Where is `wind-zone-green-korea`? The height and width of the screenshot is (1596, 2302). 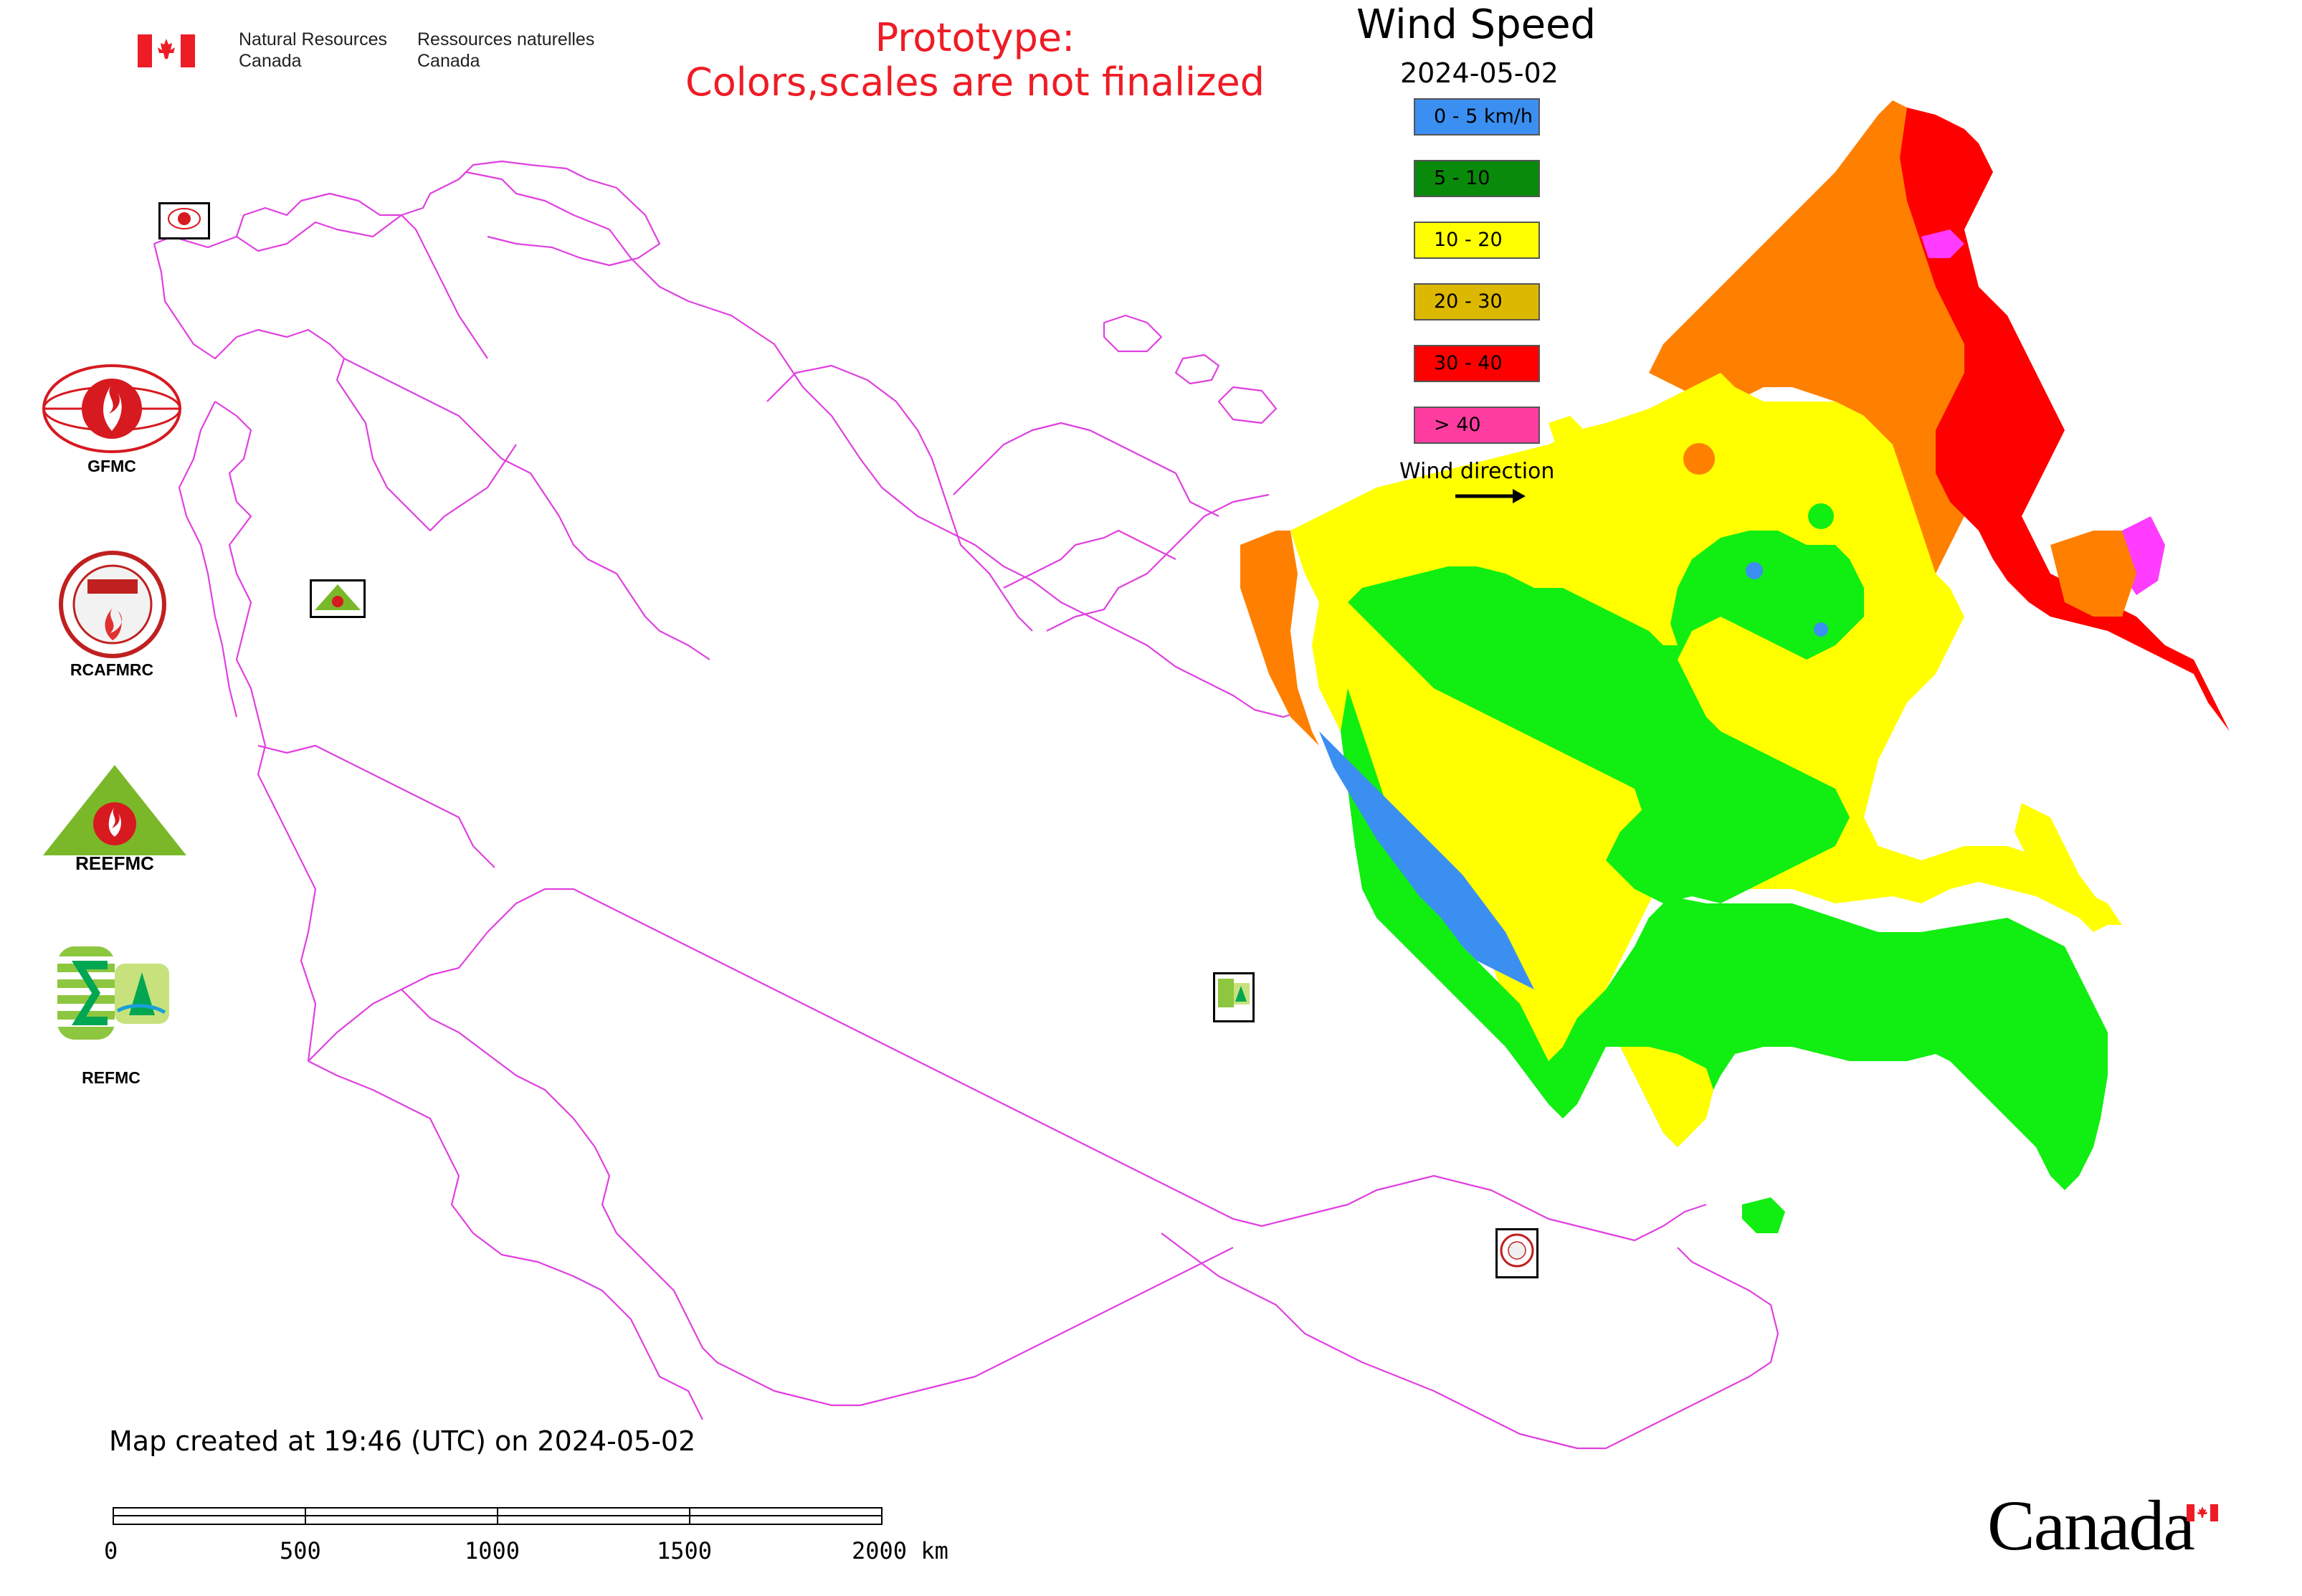 wind-zone-green-korea is located at coordinates (1764, 1215).